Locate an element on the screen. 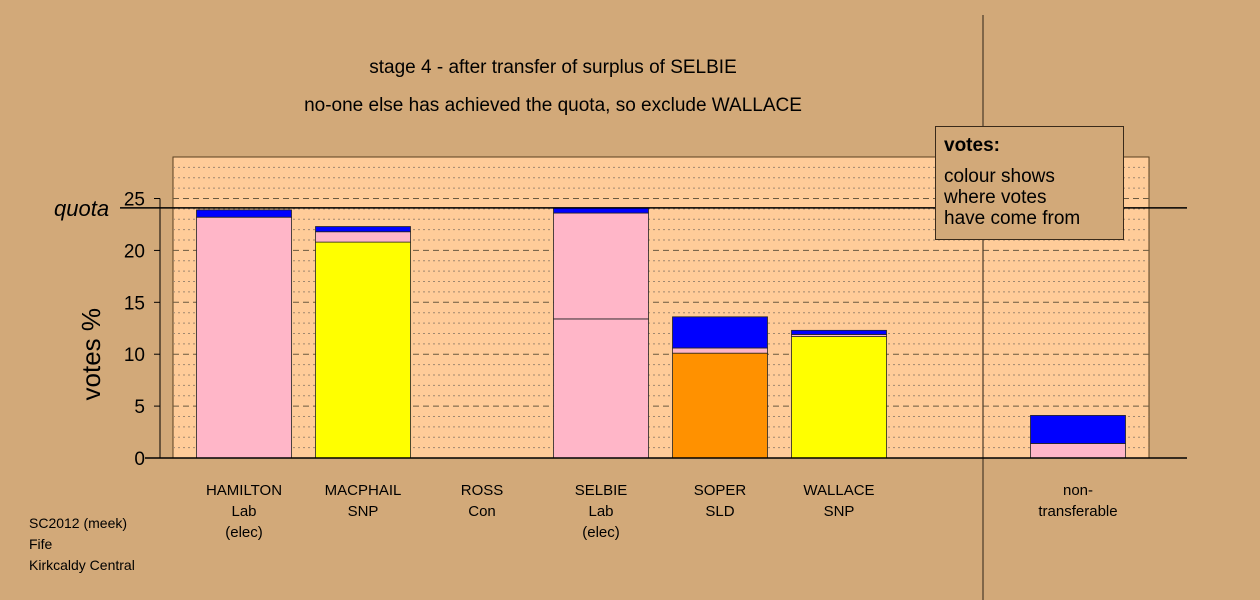 The height and width of the screenshot is (600, 1260). footer-line-1: SC2012 (meek) is located at coordinates (78, 523).